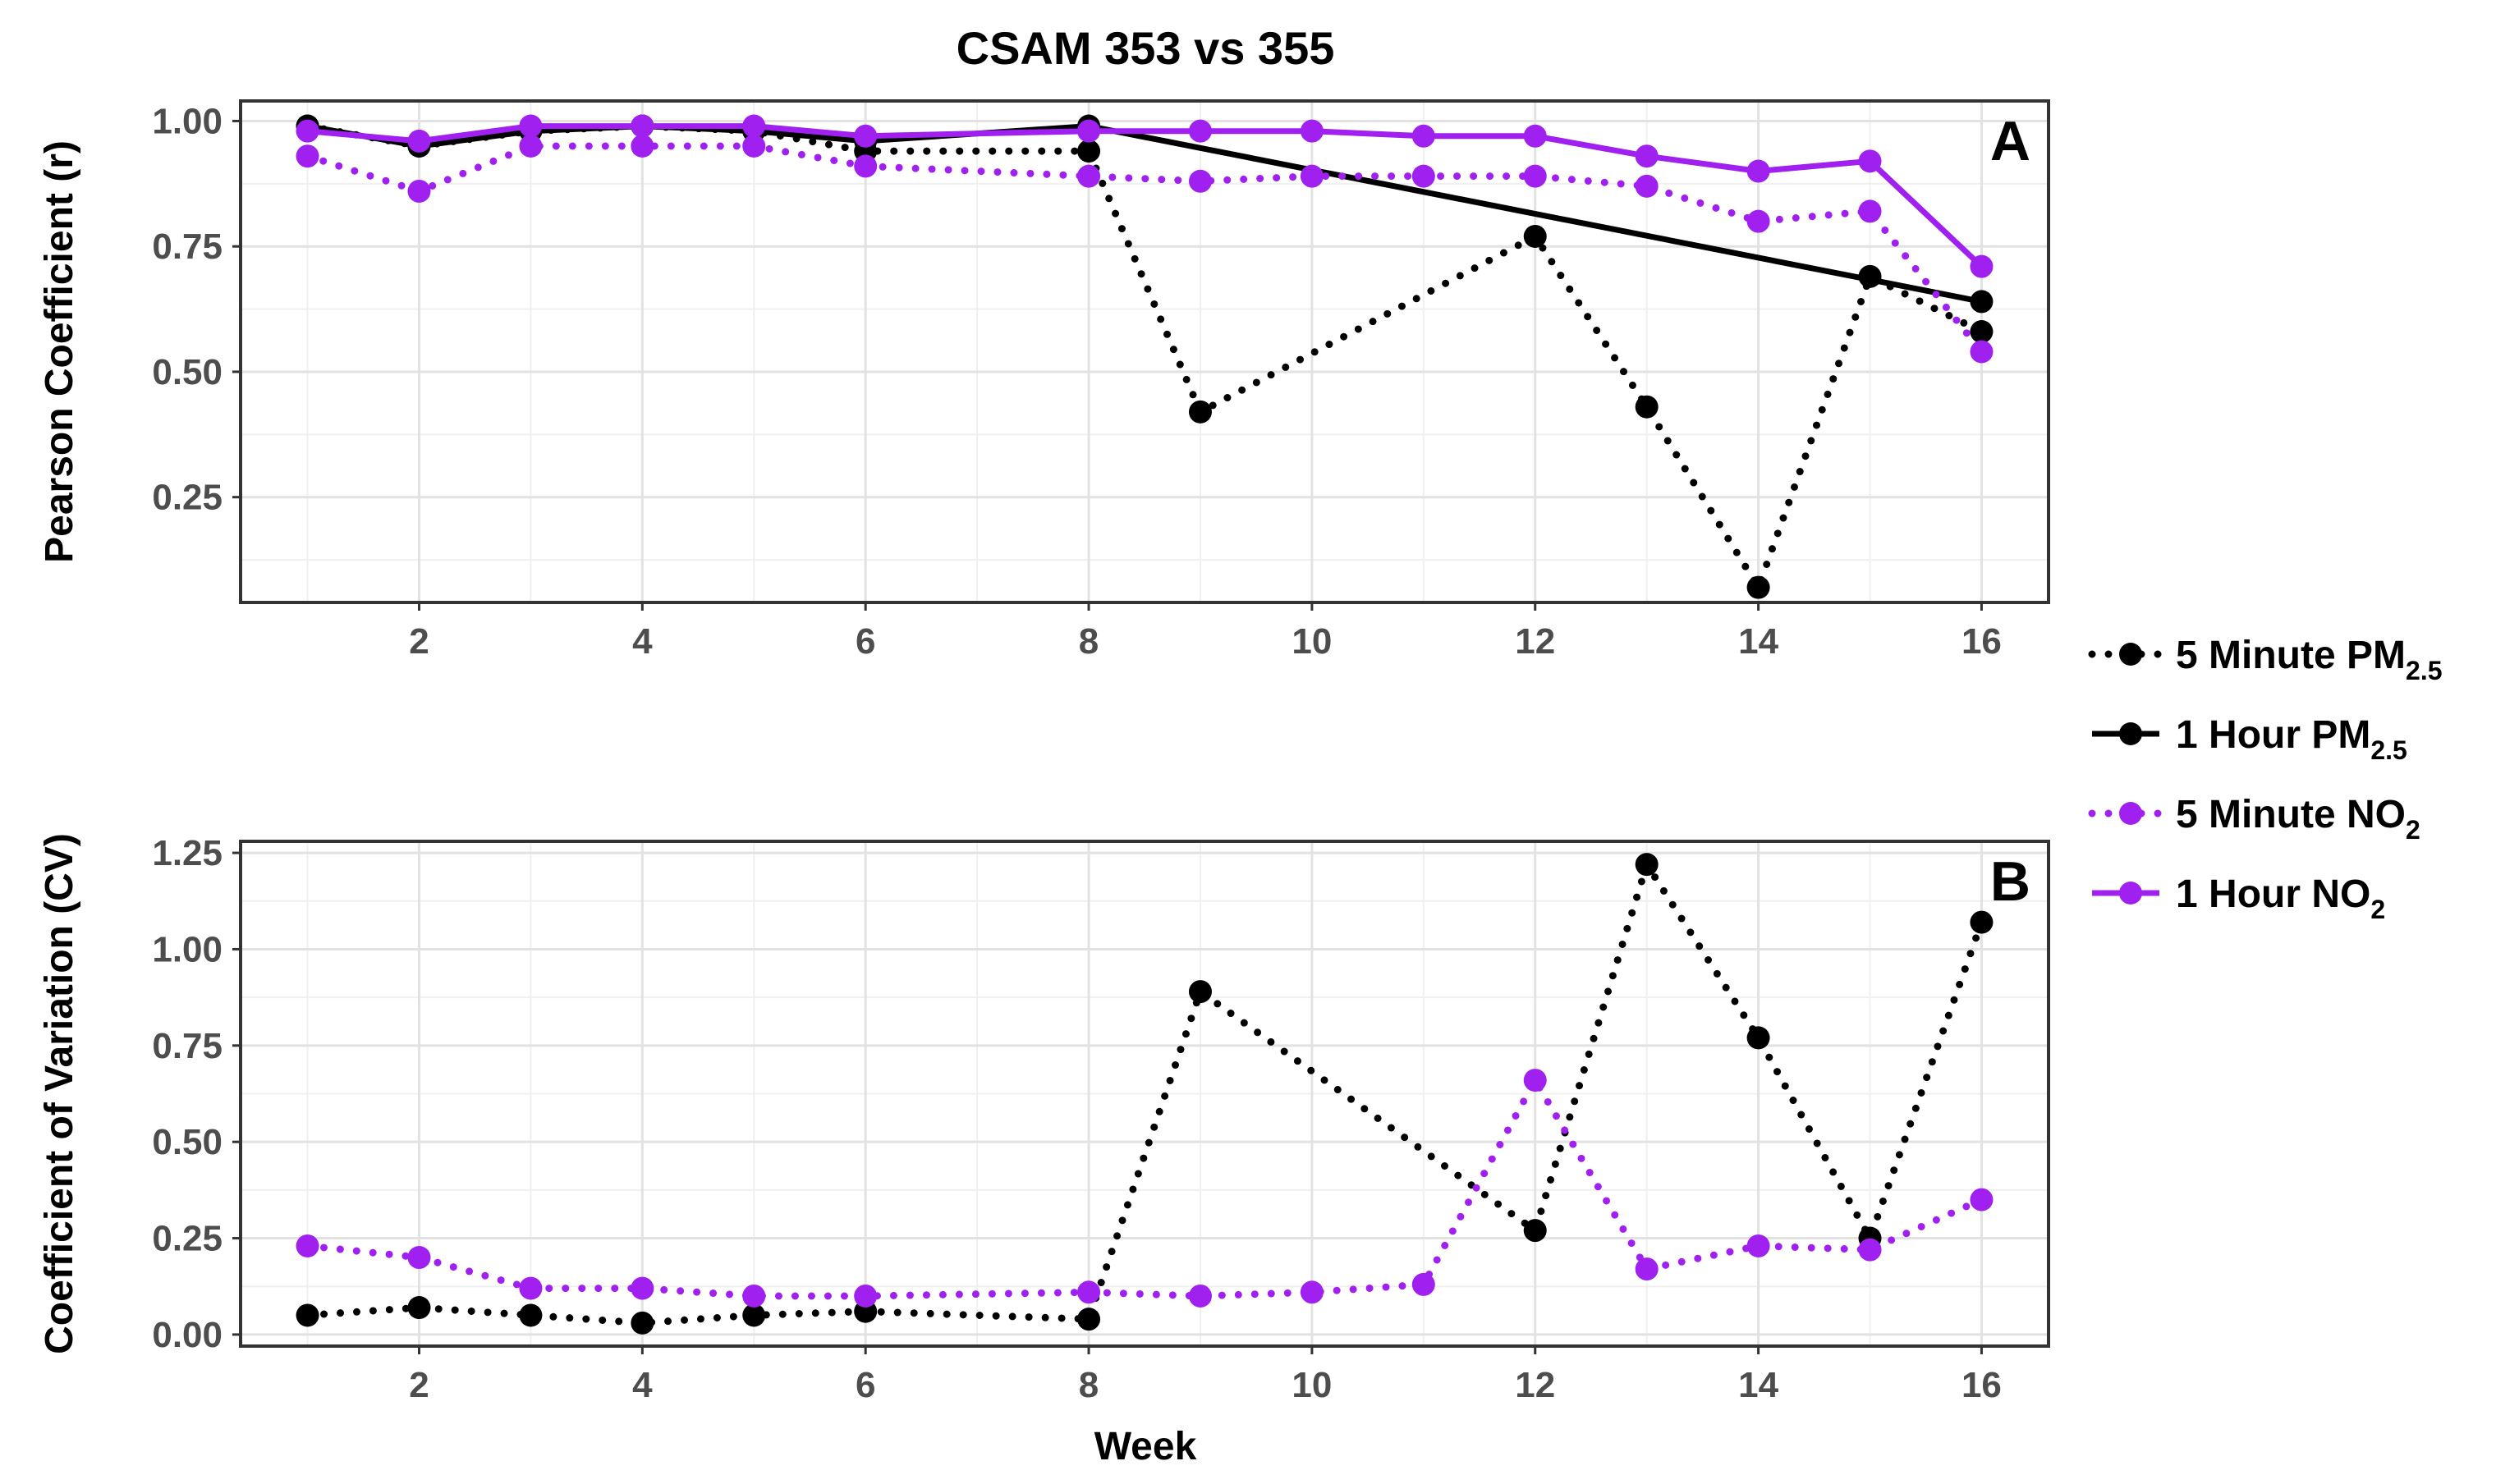 This screenshot has height=1484, width=2496. Describe the element at coordinates (2291, 655) in the screenshot. I see `legend-label-main: 5 Minute PM` at that location.